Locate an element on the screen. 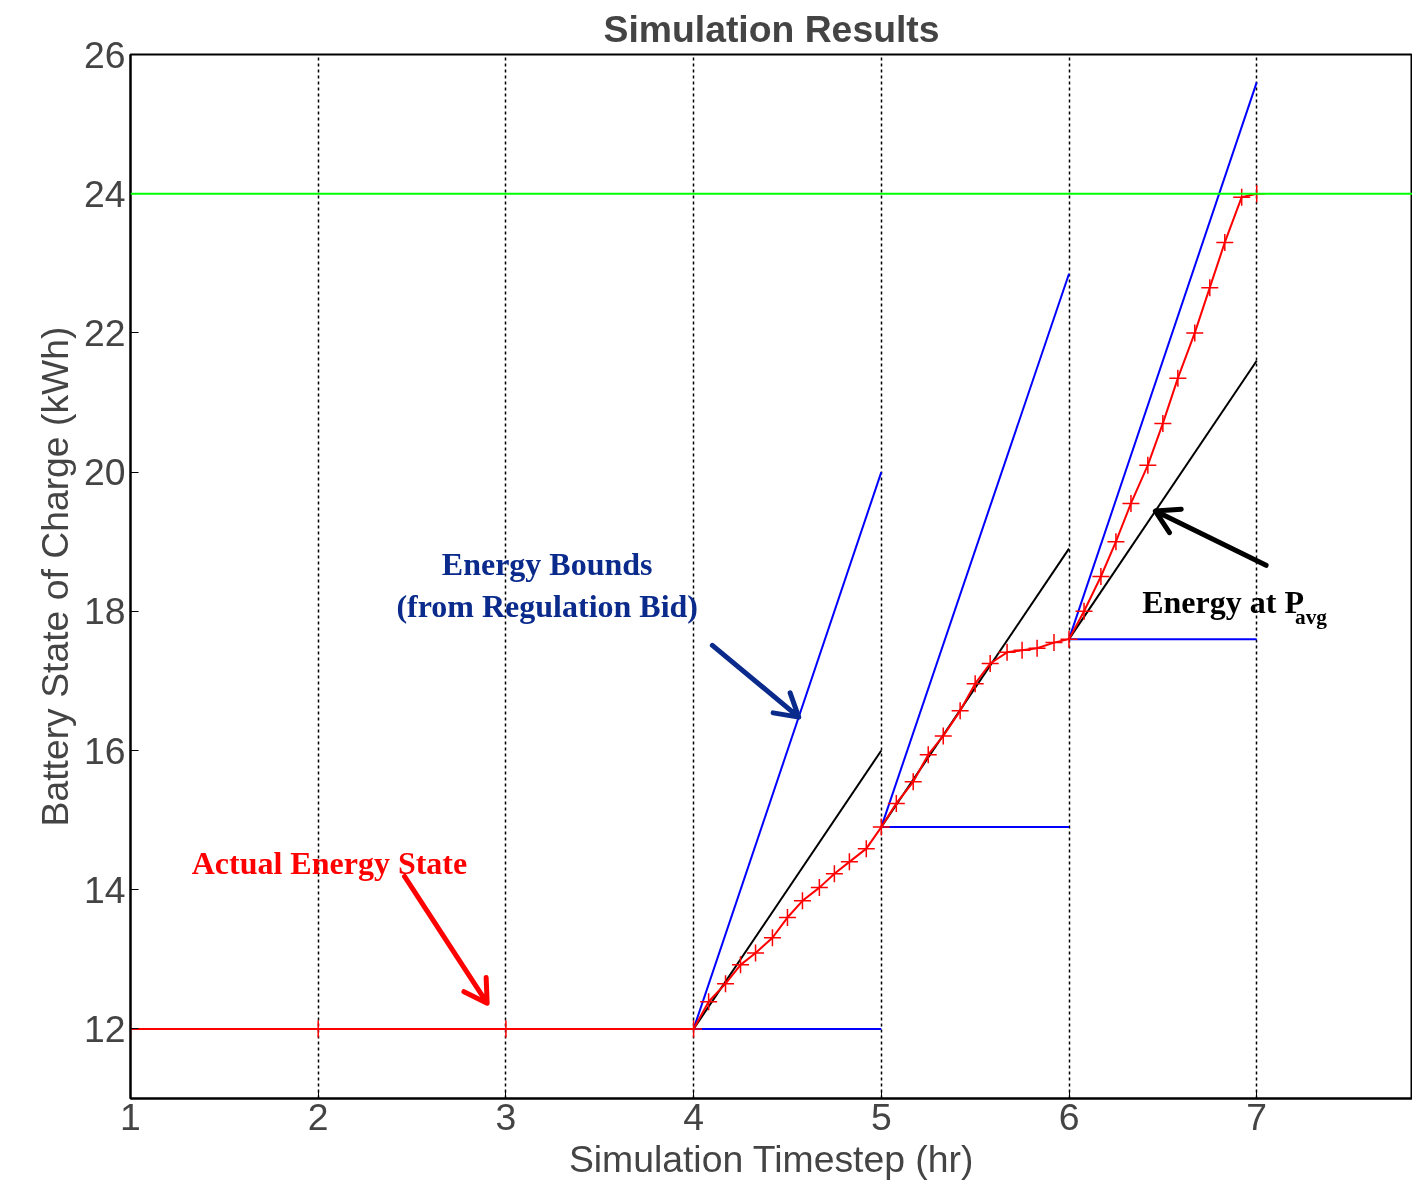 This screenshot has height=1182, width=1412. x-tick-label: 4 is located at coordinates (693, 1116).